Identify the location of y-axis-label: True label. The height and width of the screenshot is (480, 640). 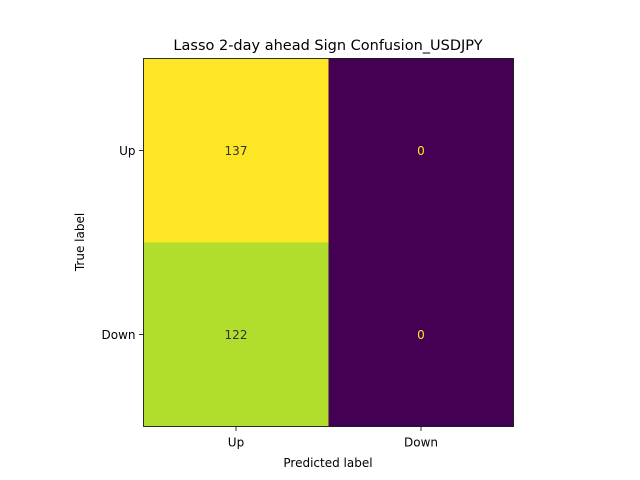
(80, 242).